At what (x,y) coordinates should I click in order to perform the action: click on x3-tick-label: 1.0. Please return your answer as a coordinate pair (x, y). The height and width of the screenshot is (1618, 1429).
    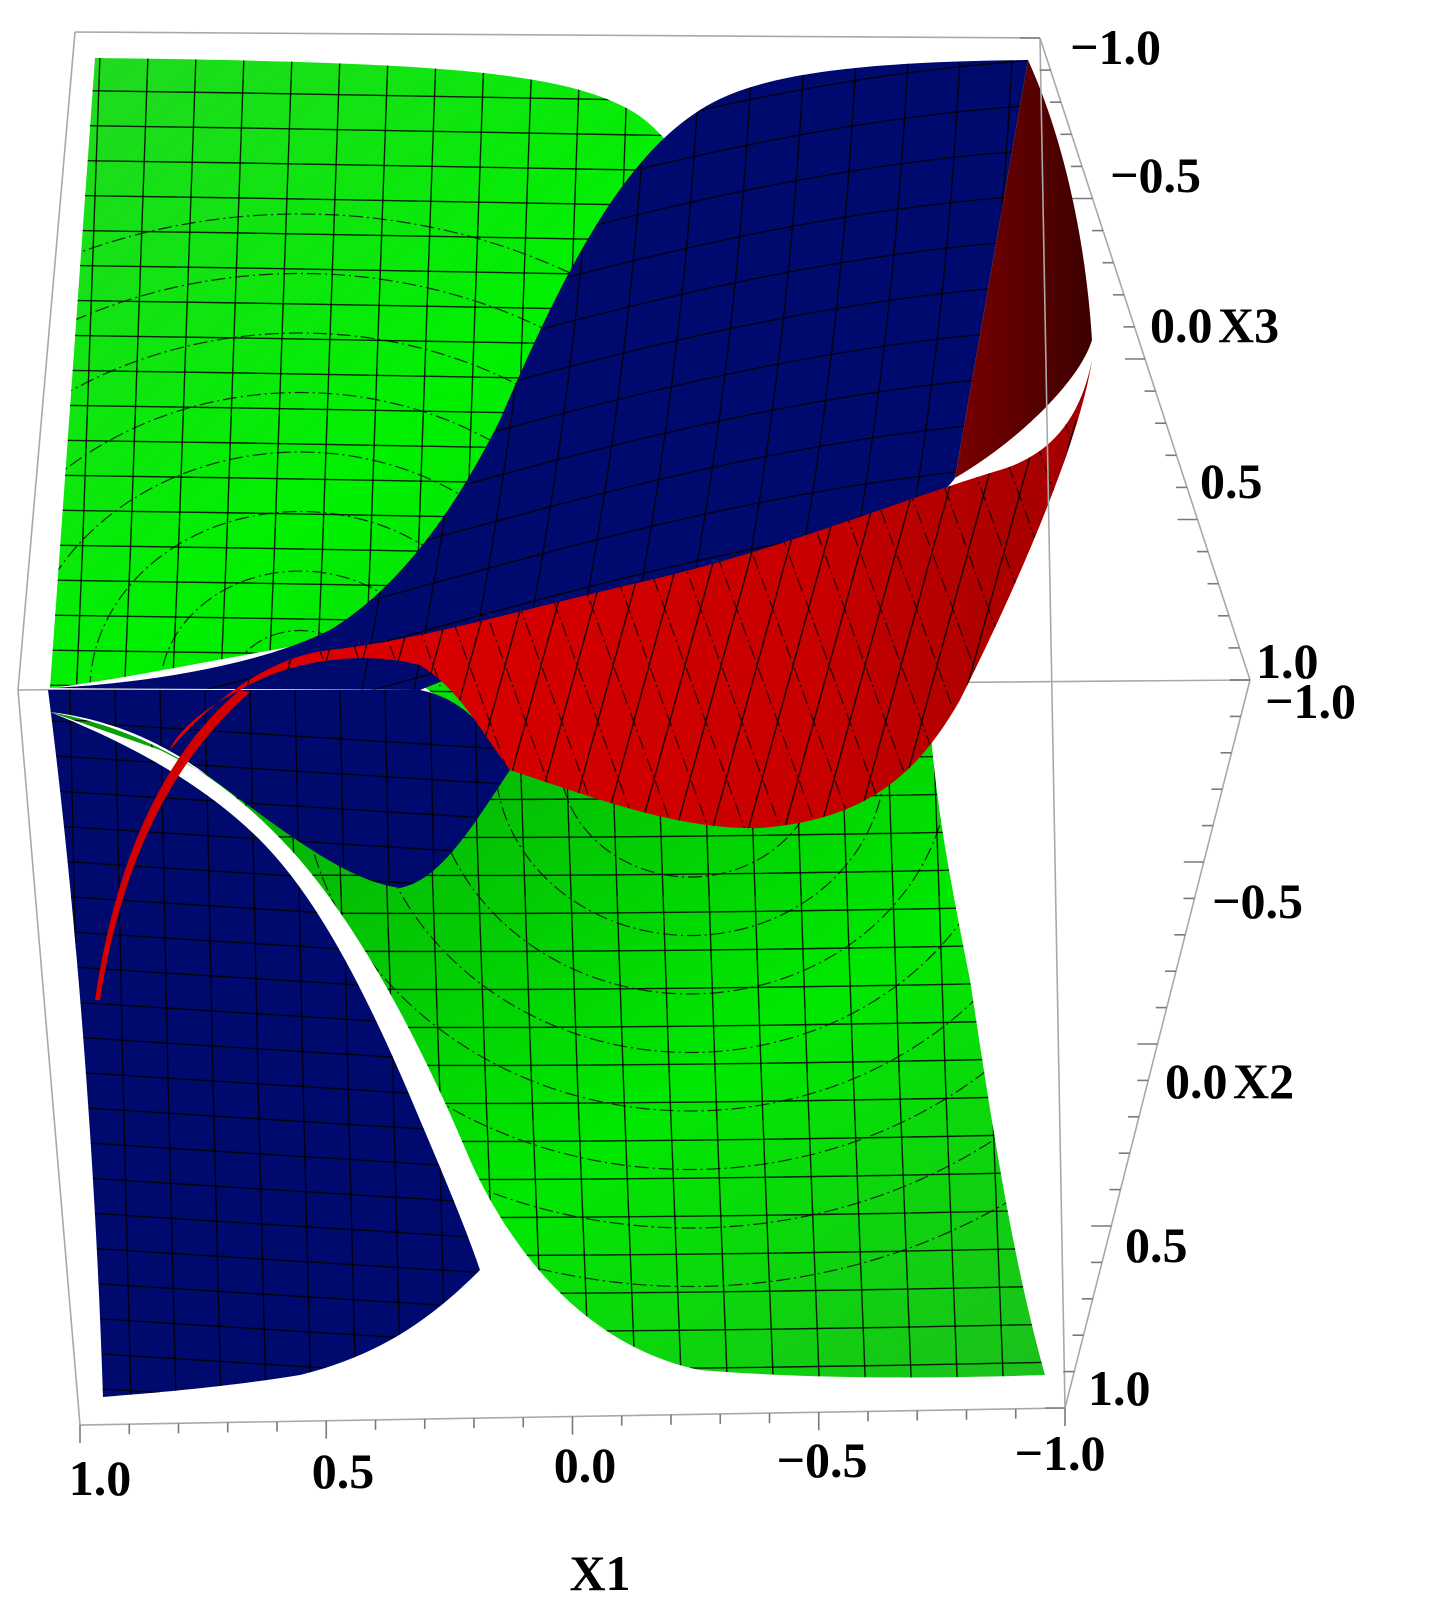
    Looking at the image, I should click on (1287, 661).